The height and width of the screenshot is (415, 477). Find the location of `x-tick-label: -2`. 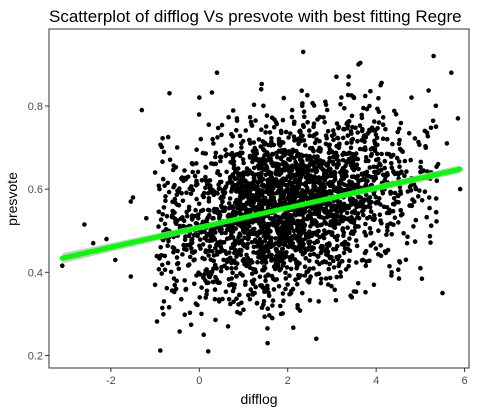

x-tick-label: -2 is located at coordinates (111, 381).